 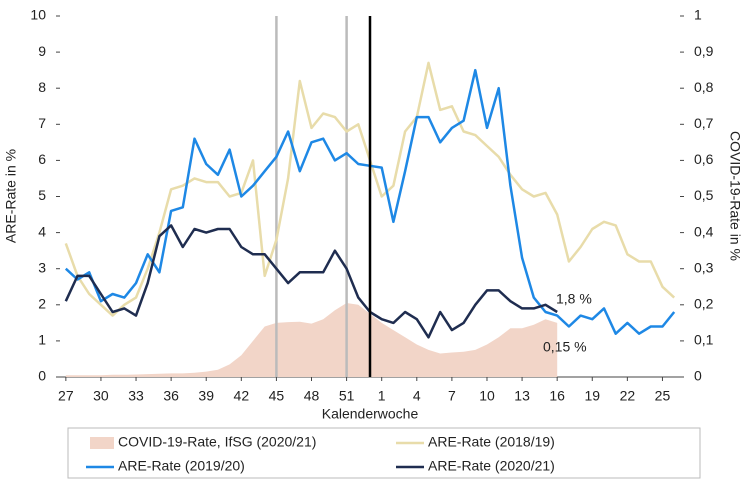 What do you see at coordinates (735, 196) in the screenshot?
I see `y2-axis-title: COVID-19-Rate in %` at bounding box center [735, 196].